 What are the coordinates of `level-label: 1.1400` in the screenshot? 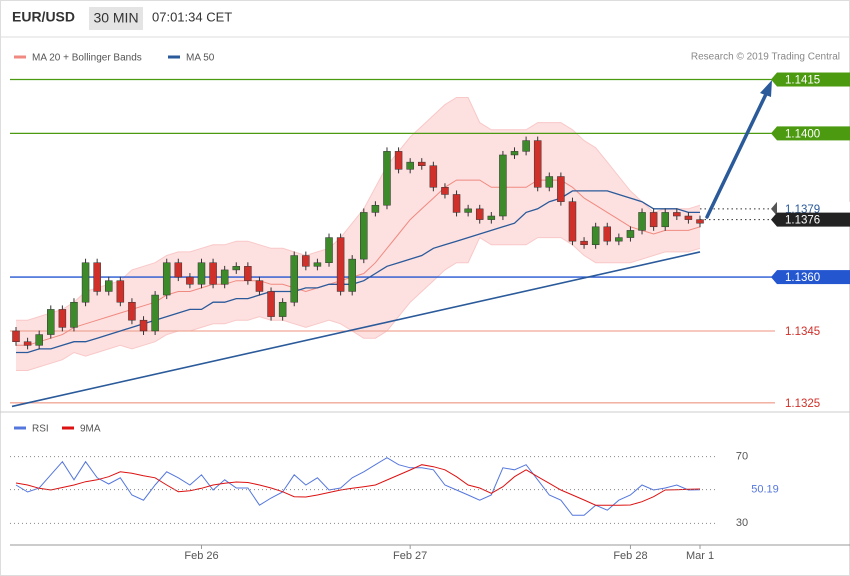 It's located at (802, 134).